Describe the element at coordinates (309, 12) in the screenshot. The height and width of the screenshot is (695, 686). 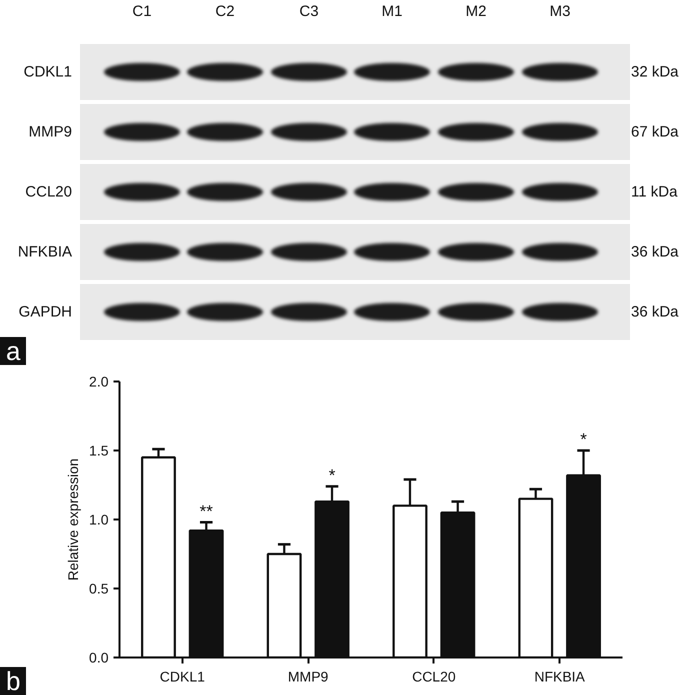
I see `category-label: C3` at that location.